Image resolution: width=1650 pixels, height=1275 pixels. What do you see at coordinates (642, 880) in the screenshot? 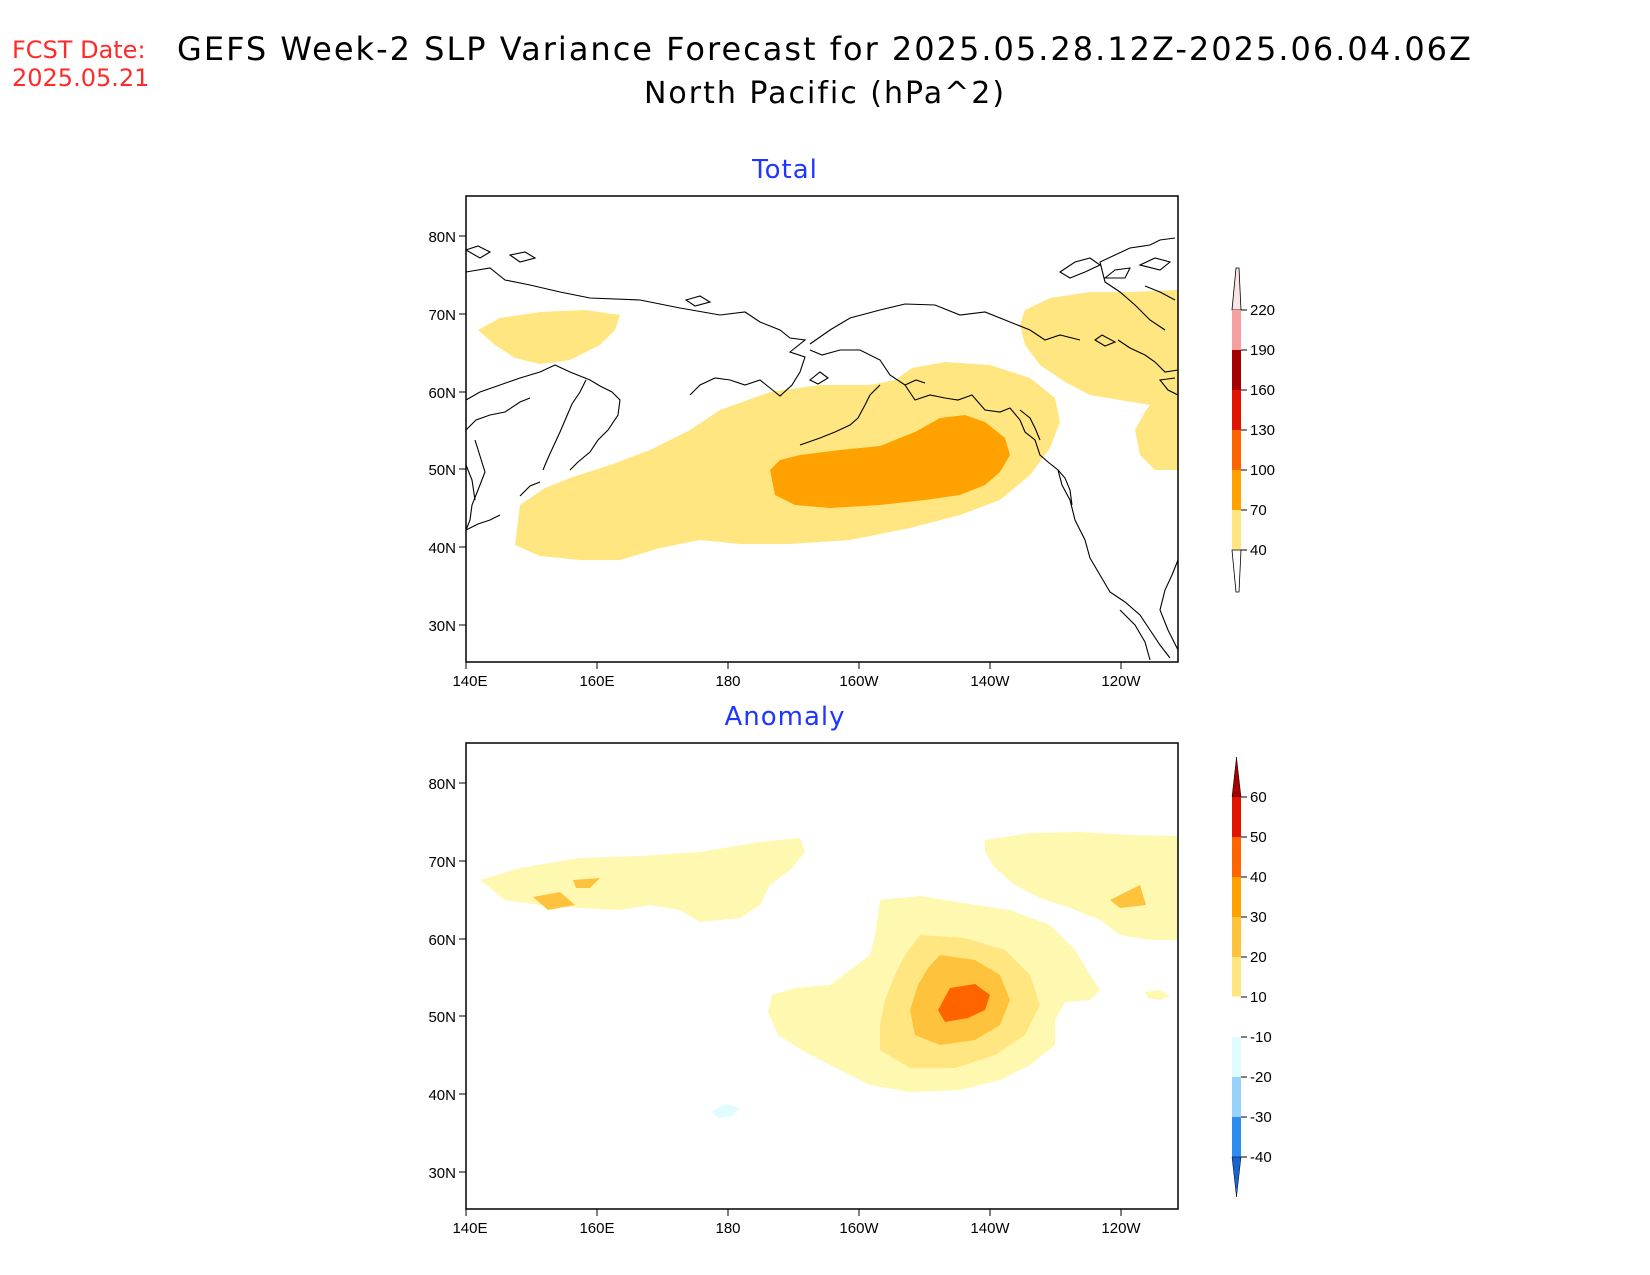
I see `anomaly-contour-10-20-arctic-west` at bounding box center [642, 880].